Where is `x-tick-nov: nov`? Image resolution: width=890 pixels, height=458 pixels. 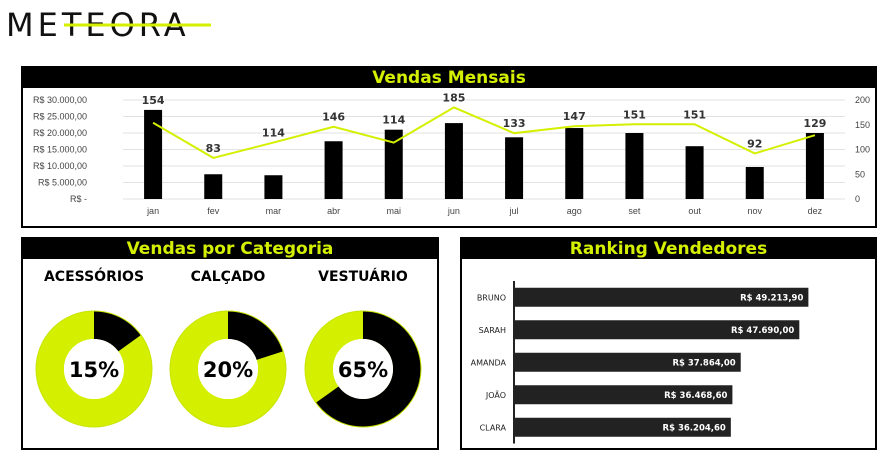
x-tick-nov: nov is located at coordinates (754, 211).